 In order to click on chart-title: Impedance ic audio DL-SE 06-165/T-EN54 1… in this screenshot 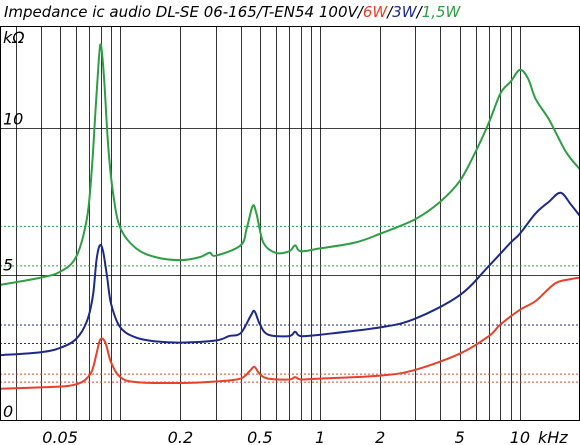, I will do `click(233, 12)`.